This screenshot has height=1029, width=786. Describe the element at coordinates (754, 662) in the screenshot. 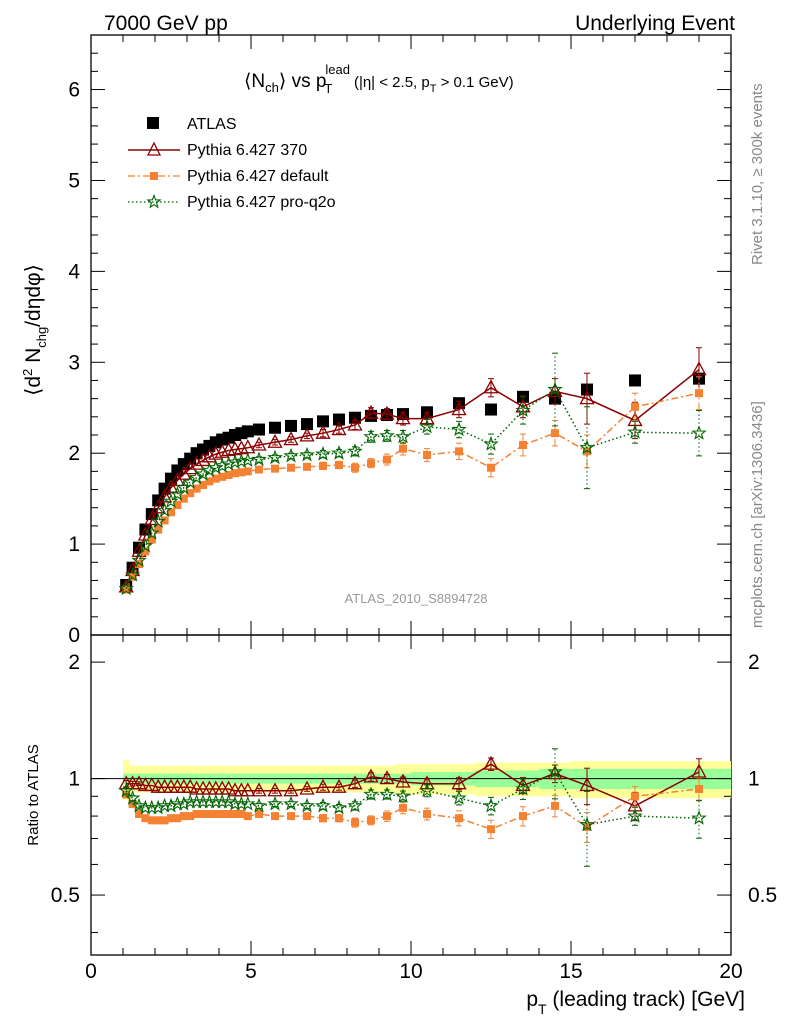

I see `y-tick-label-ratio-right: 2` at that location.